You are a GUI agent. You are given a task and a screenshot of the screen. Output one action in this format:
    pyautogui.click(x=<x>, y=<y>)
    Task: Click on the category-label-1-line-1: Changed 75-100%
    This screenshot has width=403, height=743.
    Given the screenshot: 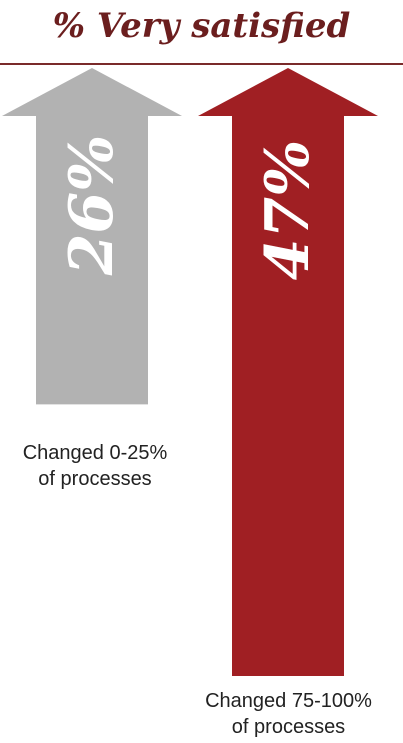 What is the action you would take?
    pyautogui.click(x=288, y=701)
    